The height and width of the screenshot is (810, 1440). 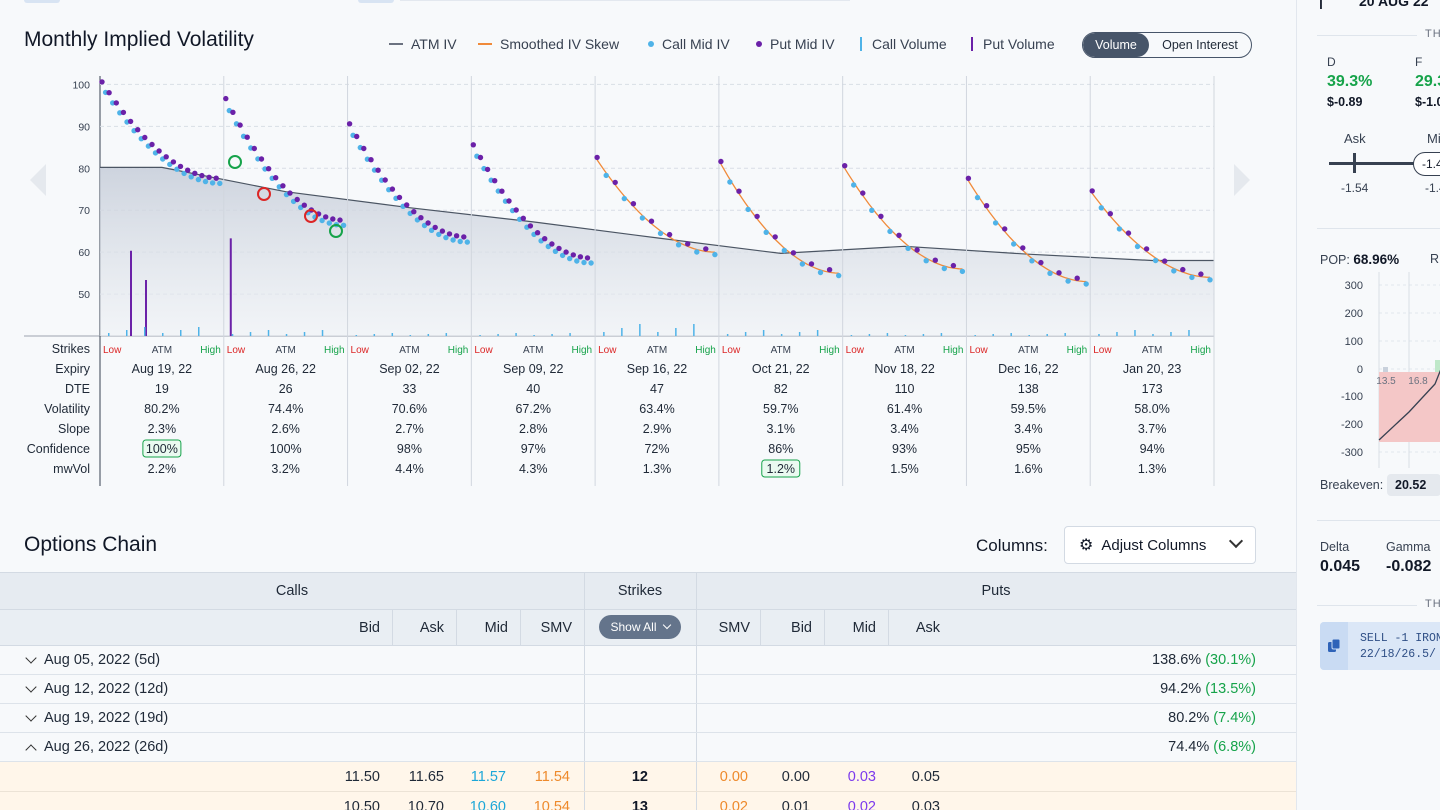 What do you see at coordinates (551, 804) in the screenshot?
I see `cell-c_smv: 10.54` at bounding box center [551, 804].